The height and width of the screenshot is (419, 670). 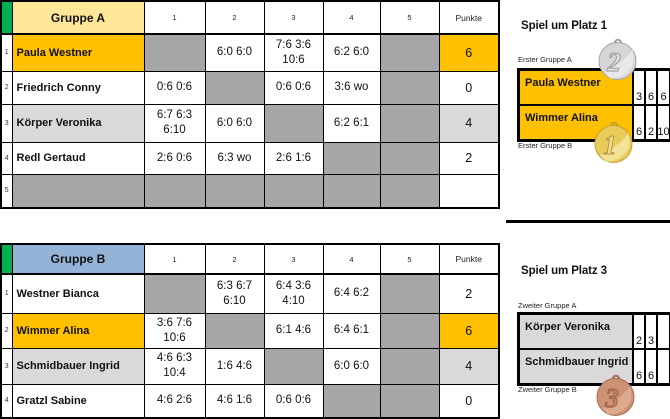 I want to click on player-name-cell: Körper Veronika, so click(x=78, y=123).